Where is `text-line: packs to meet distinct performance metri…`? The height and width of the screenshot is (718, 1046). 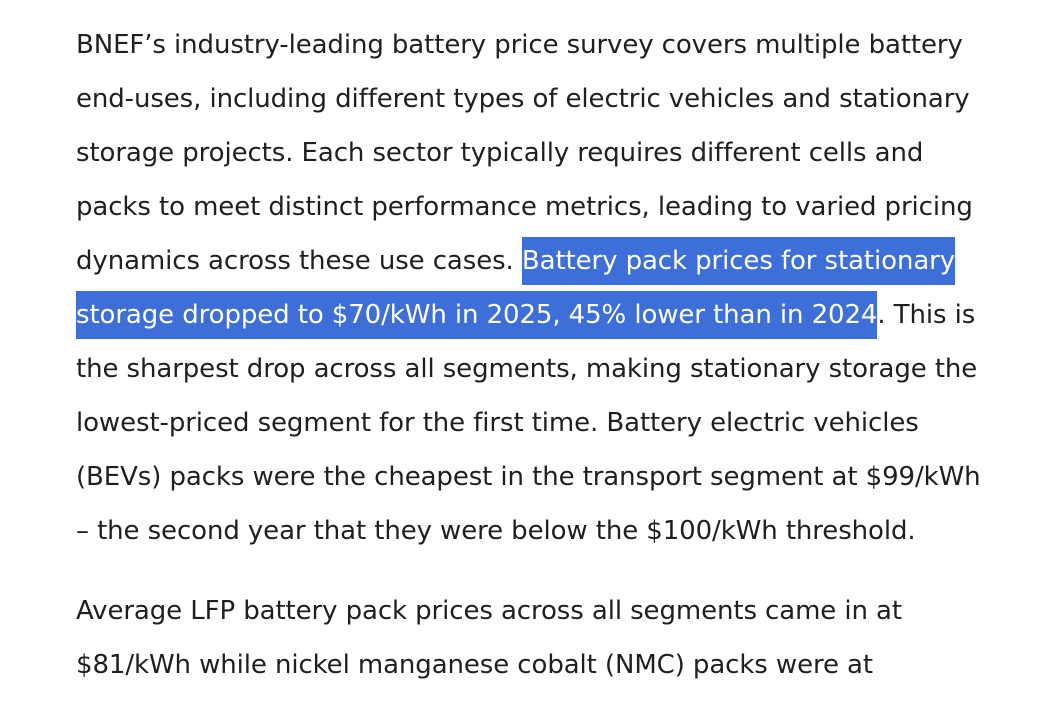 text-line: packs to meet distinct performance metri… is located at coordinates (524, 207).